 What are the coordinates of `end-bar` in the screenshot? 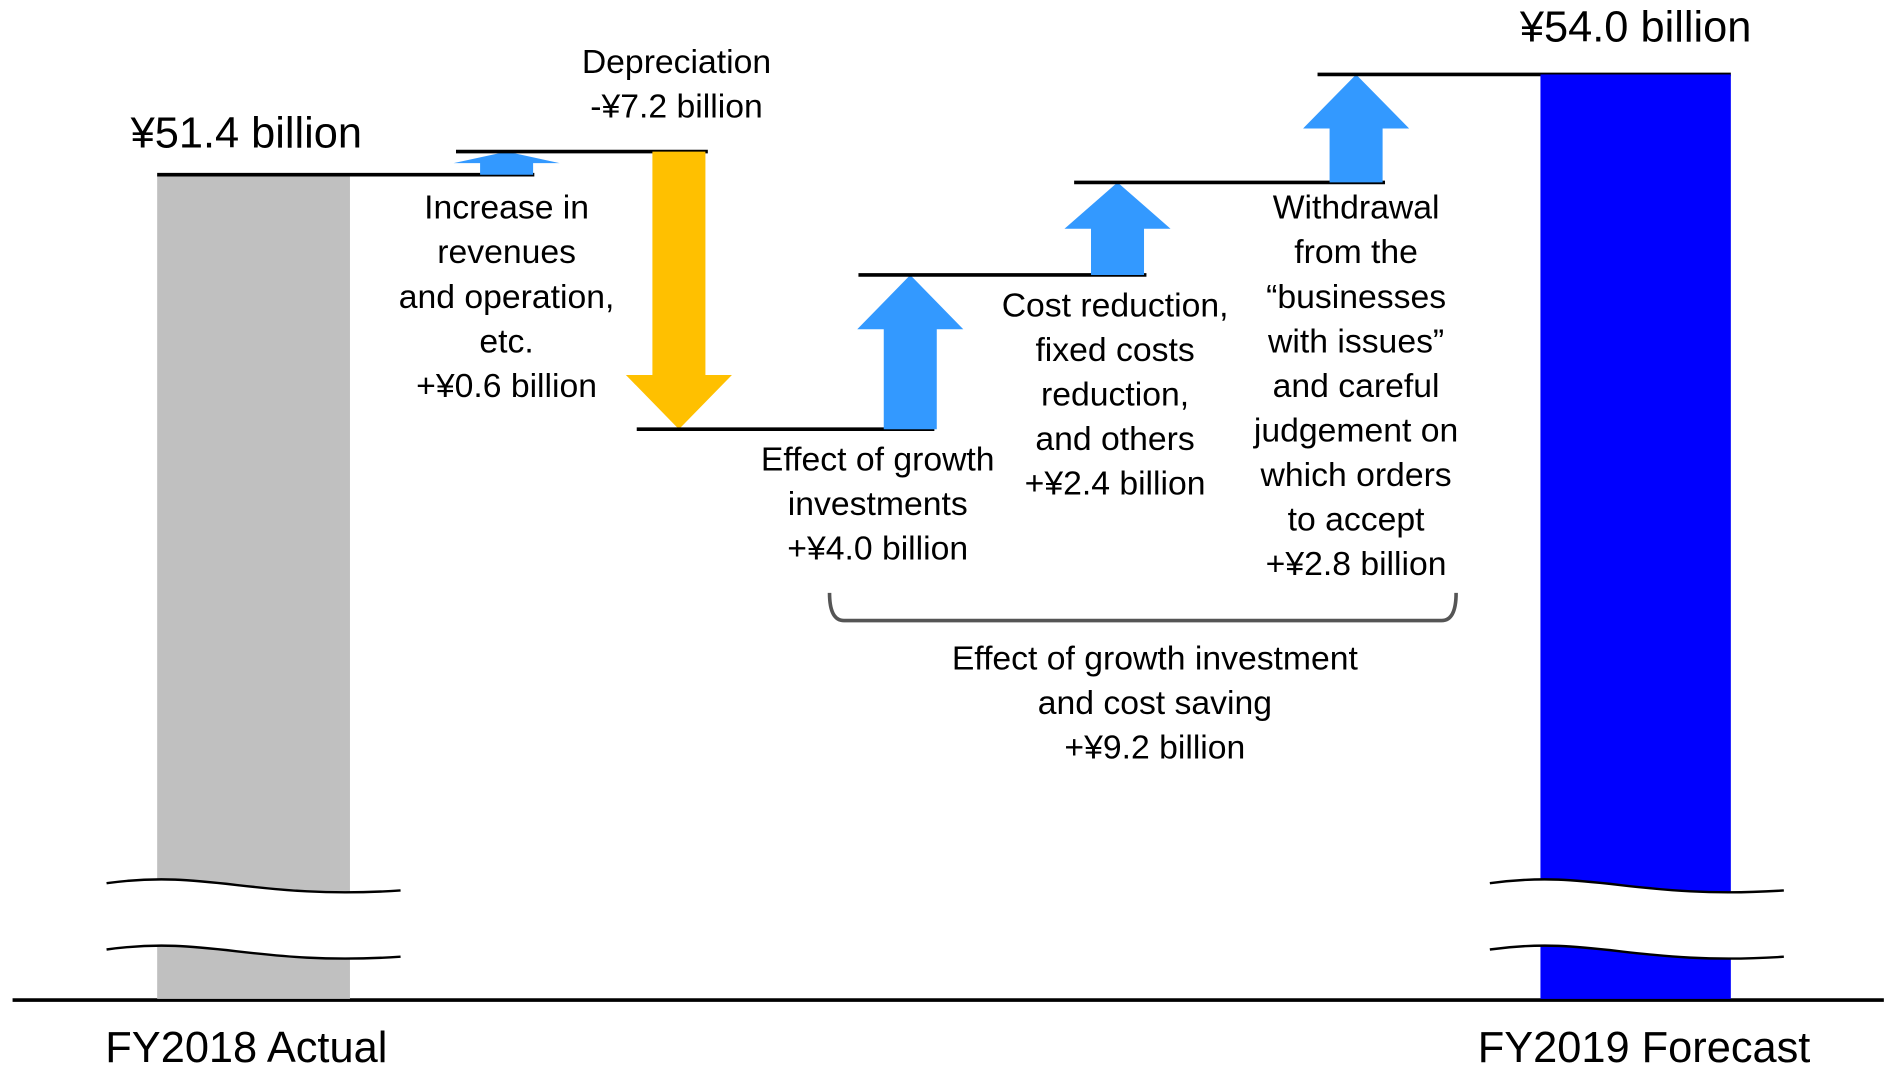 It's located at (1635, 536).